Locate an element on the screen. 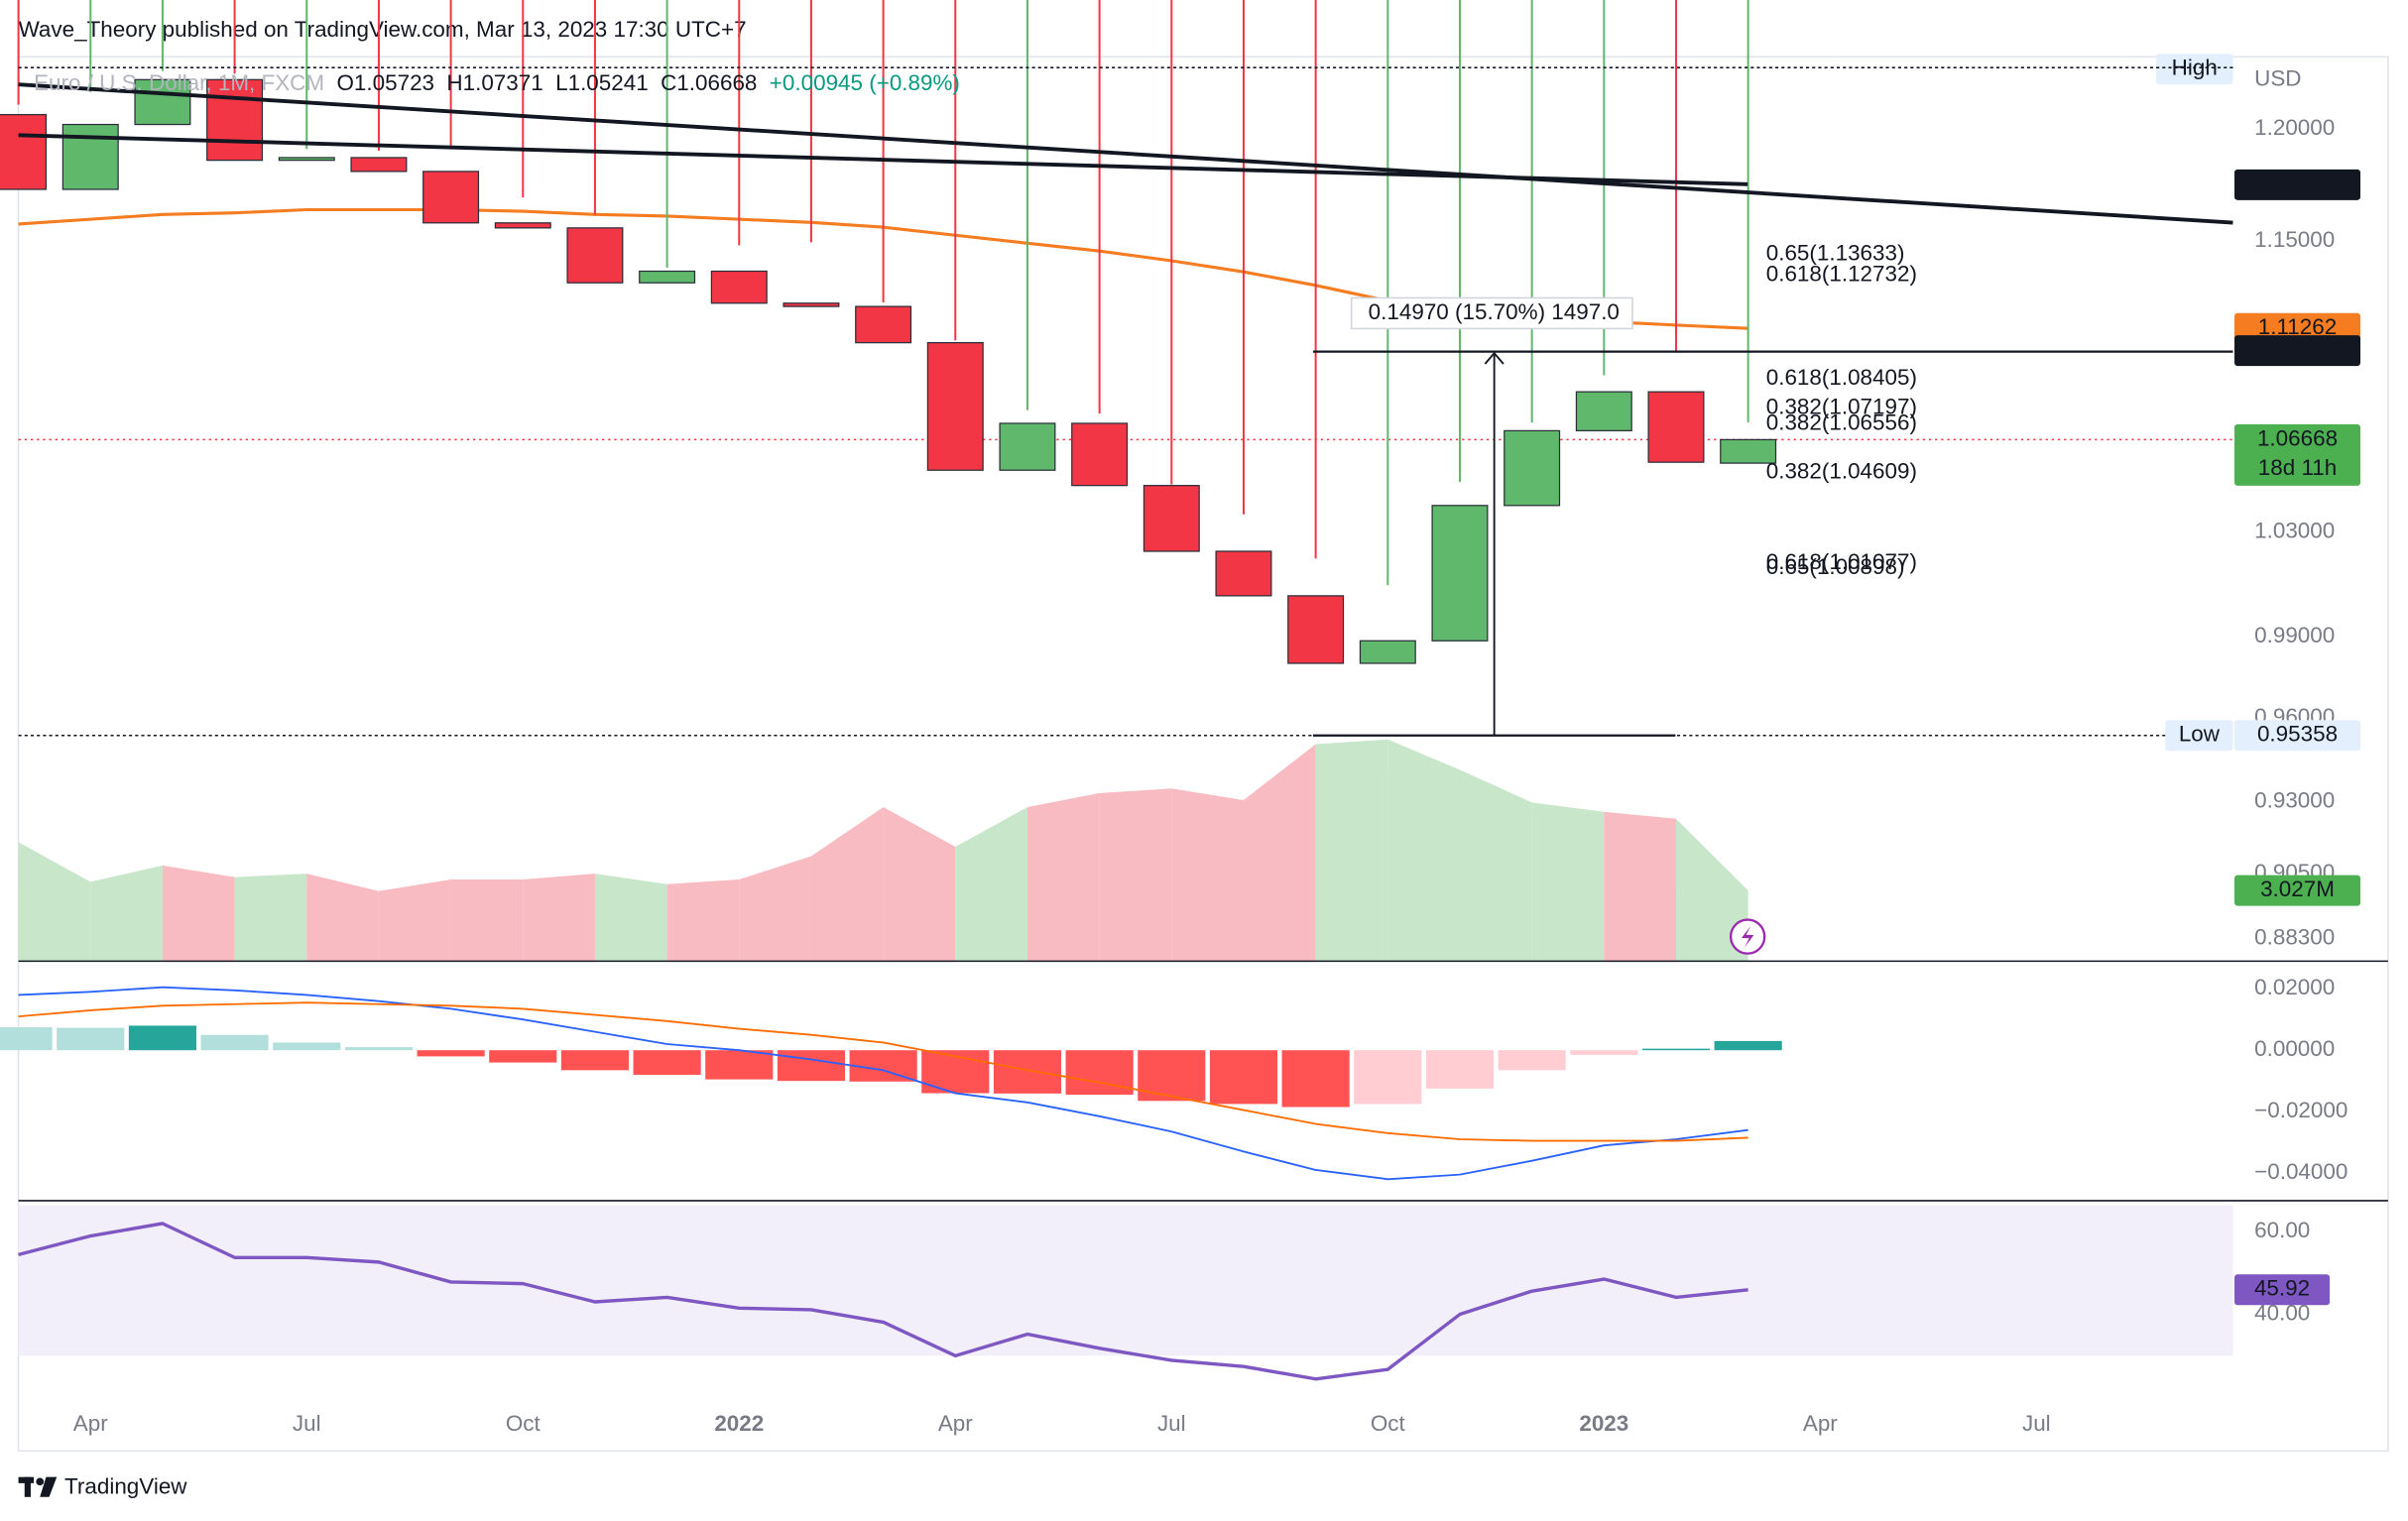 This screenshot has height=1521, width=2408. level-label-box is located at coordinates (2297, 184).